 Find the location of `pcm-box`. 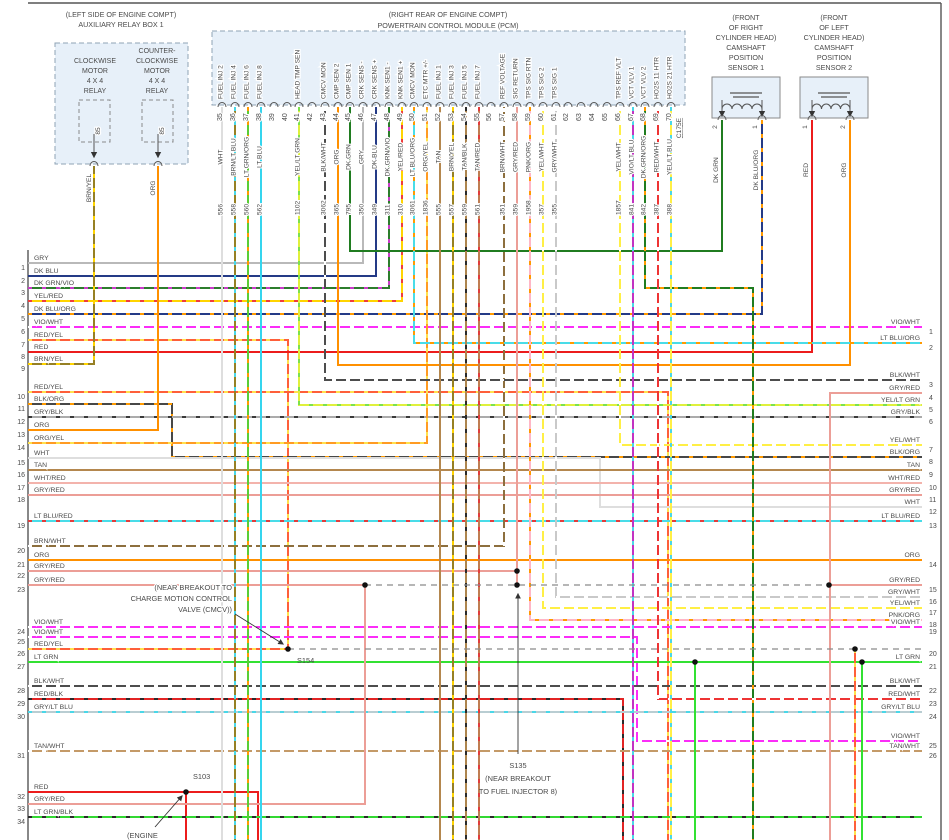

pcm-box is located at coordinates (448, 68).